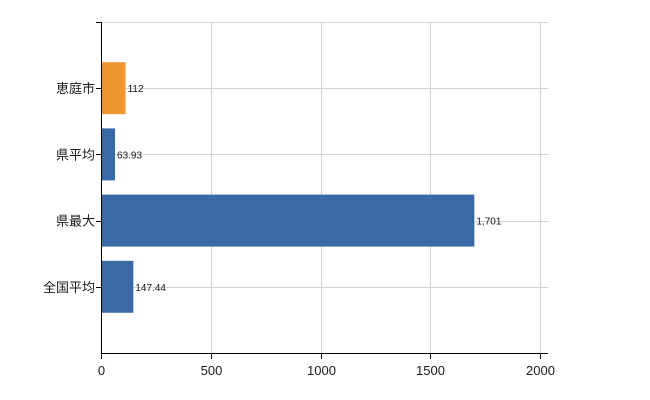 The height and width of the screenshot is (400, 650). What do you see at coordinates (101, 370) in the screenshot?
I see `x-tick-label: 0` at bounding box center [101, 370].